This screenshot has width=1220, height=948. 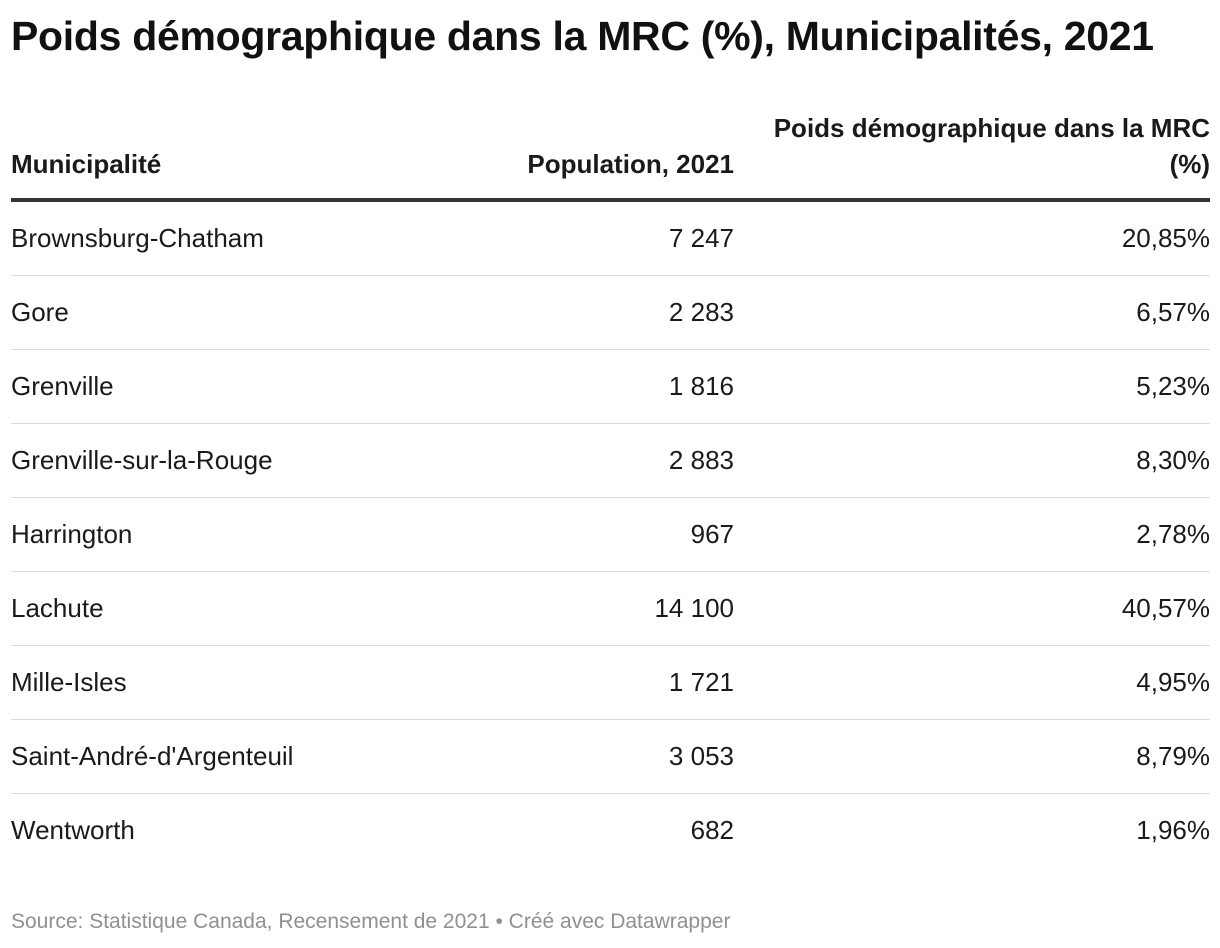 I want to click on cell-municipality: Harrington, so click(x=201, y=534).